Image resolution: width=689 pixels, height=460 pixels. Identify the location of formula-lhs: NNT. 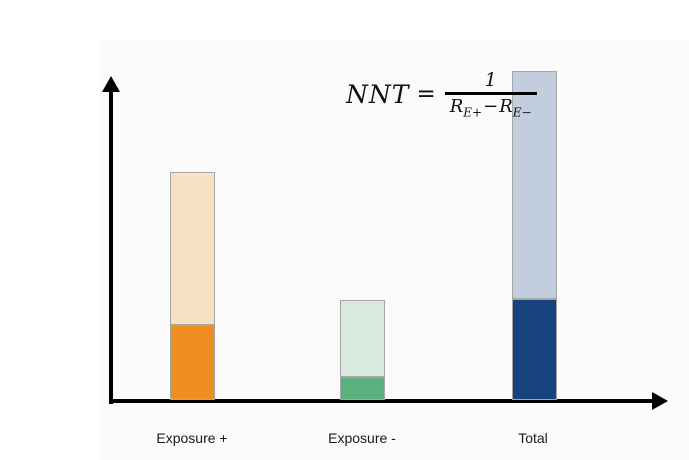
(378, 94).